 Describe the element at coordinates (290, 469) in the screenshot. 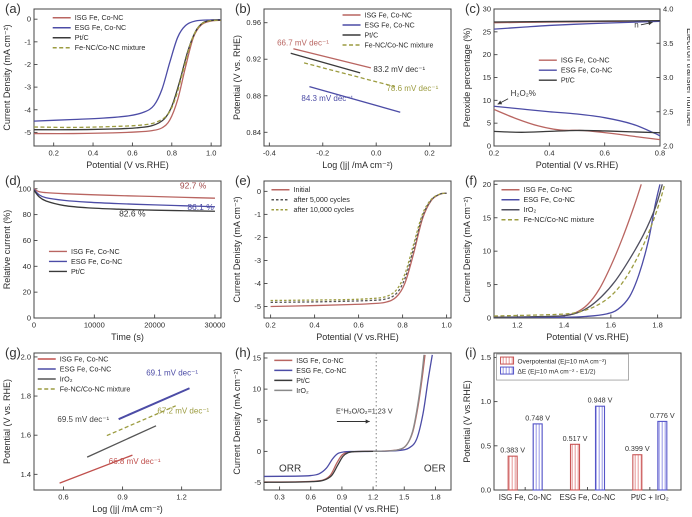

I see `svg-text: ORR` at that location.